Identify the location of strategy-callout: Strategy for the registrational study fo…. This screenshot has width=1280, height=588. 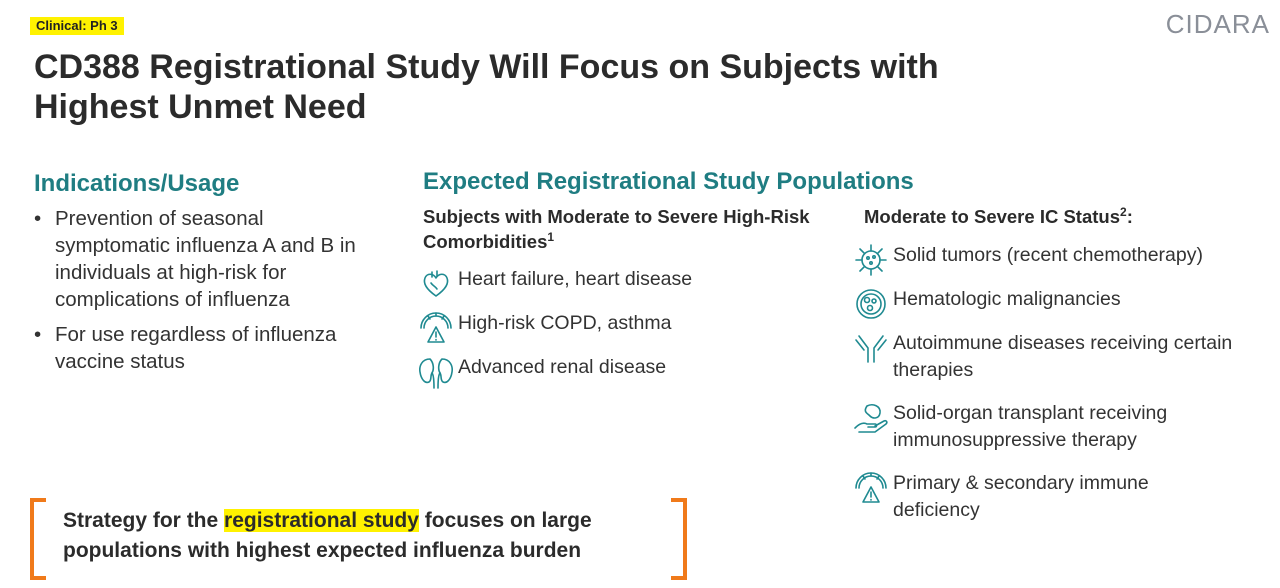
(368, 536).